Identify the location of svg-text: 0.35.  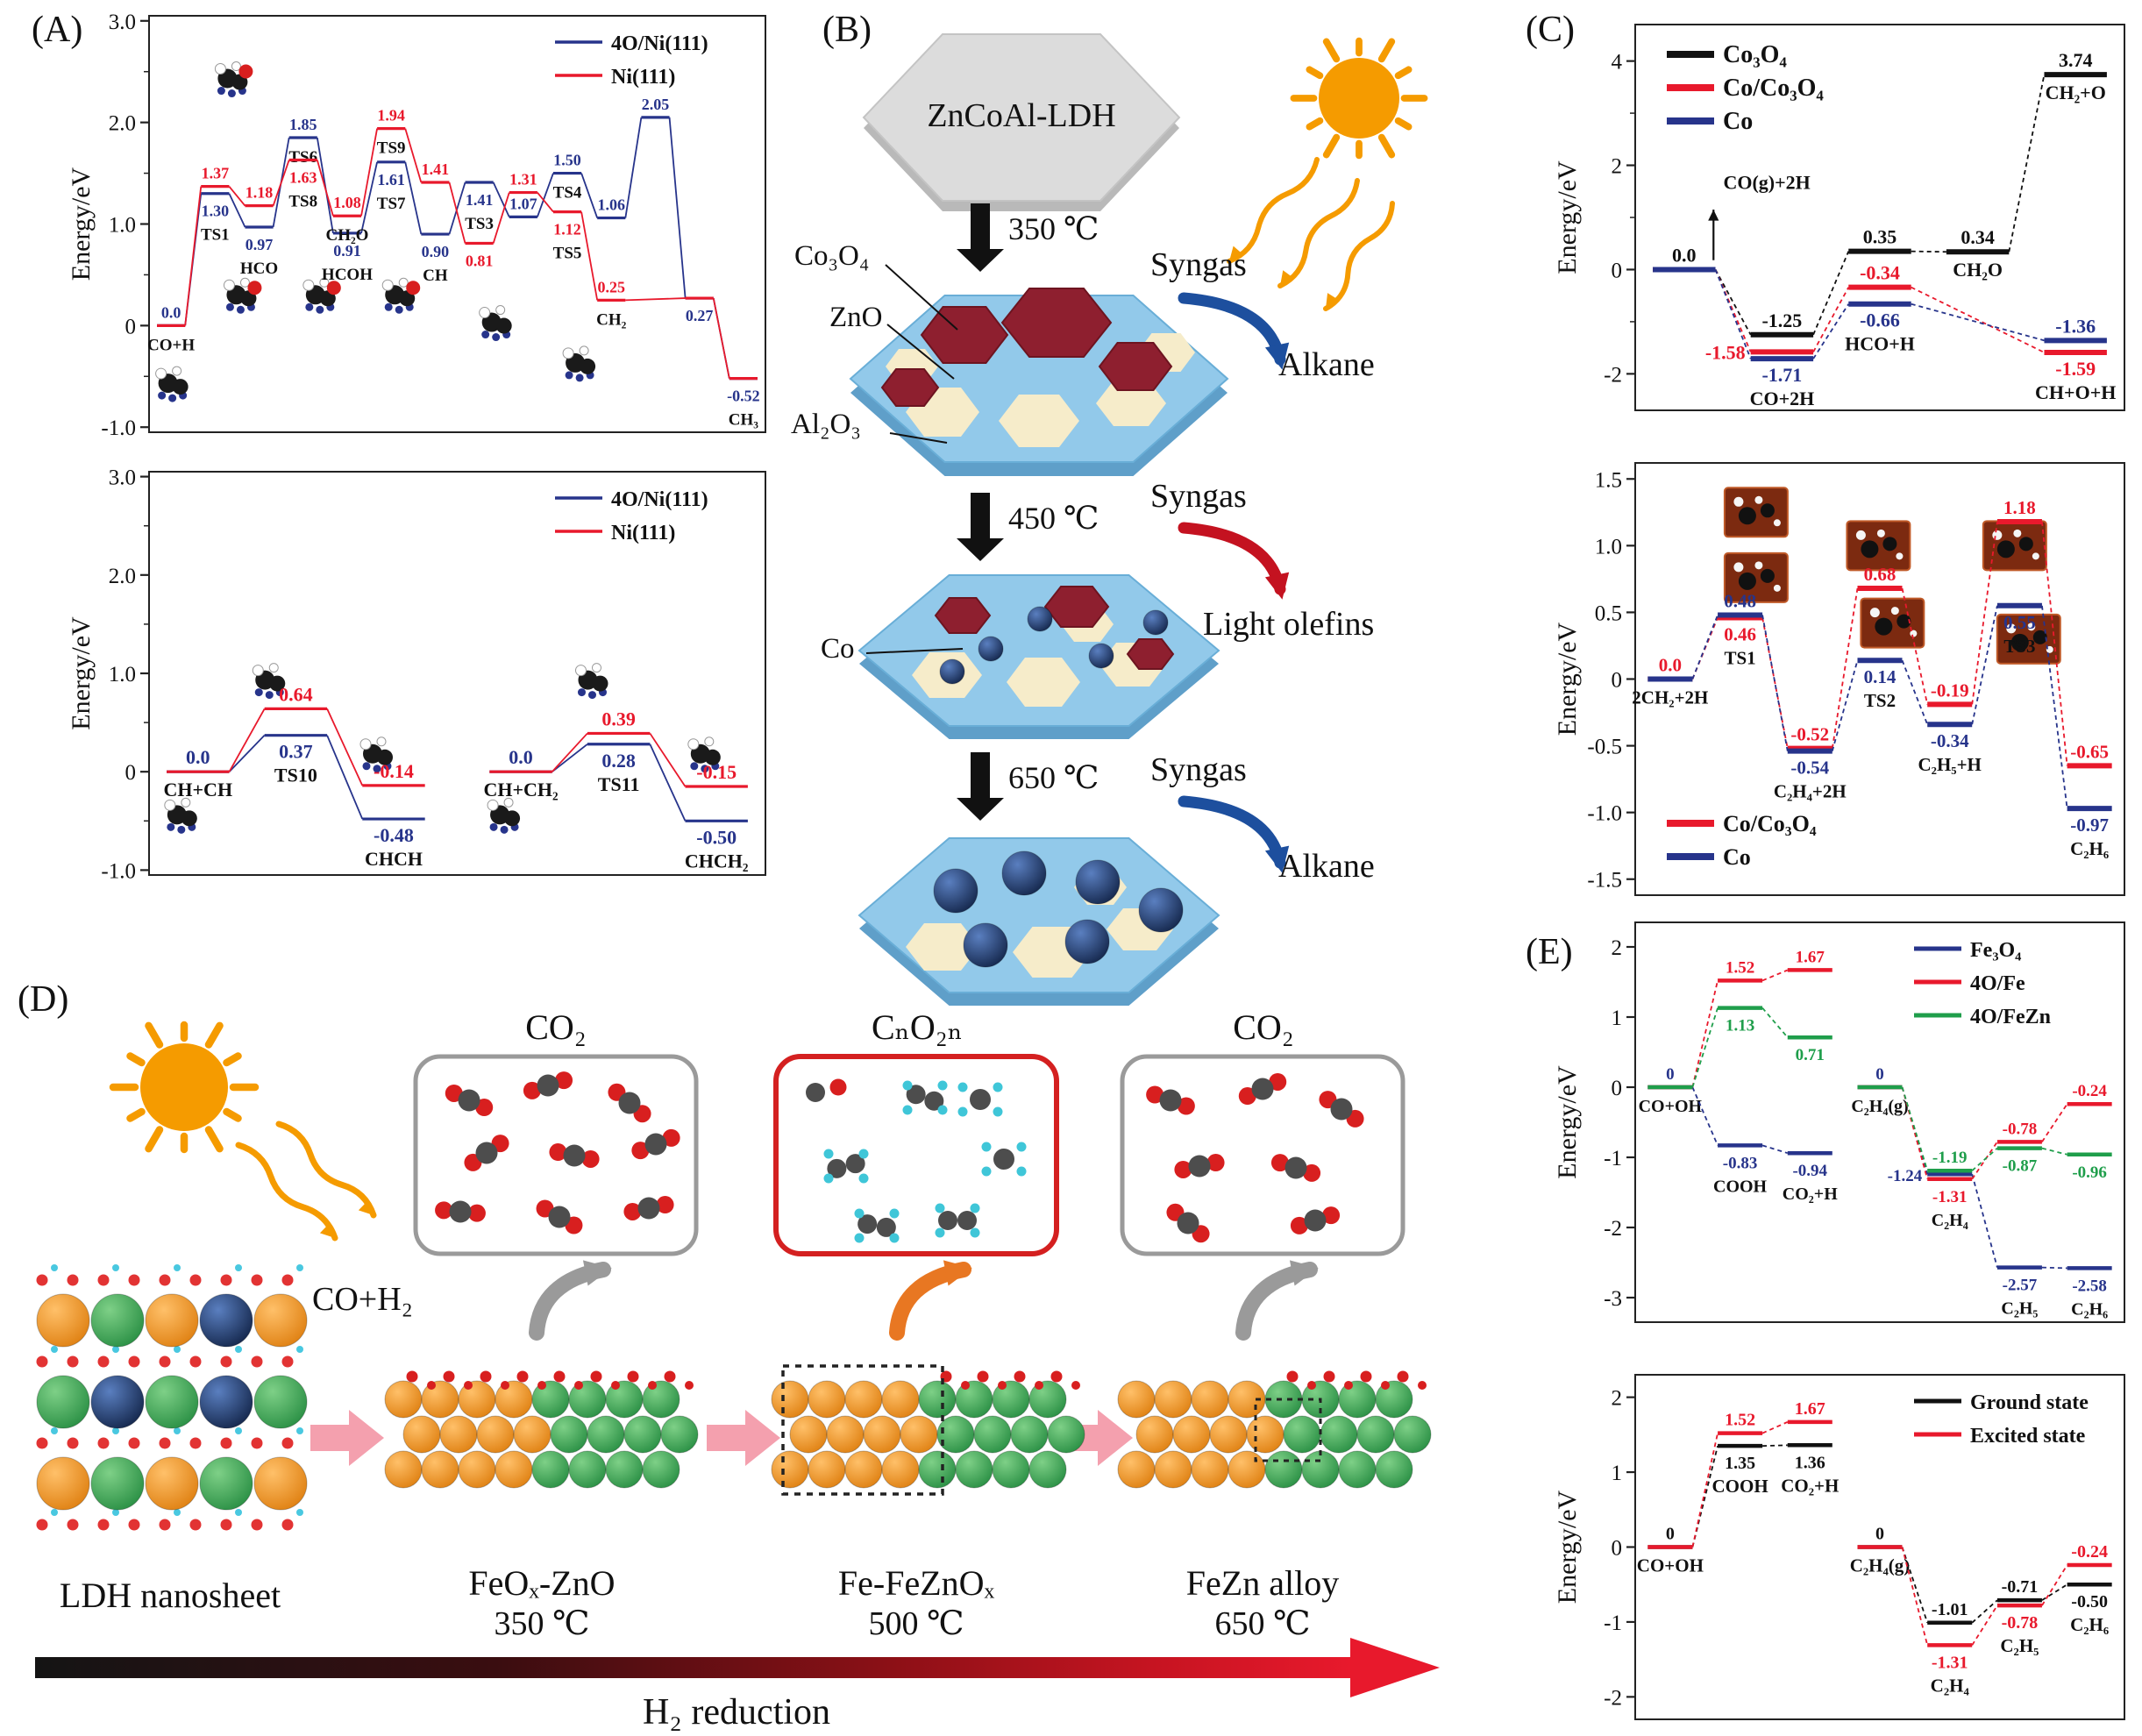
(1880, 237).